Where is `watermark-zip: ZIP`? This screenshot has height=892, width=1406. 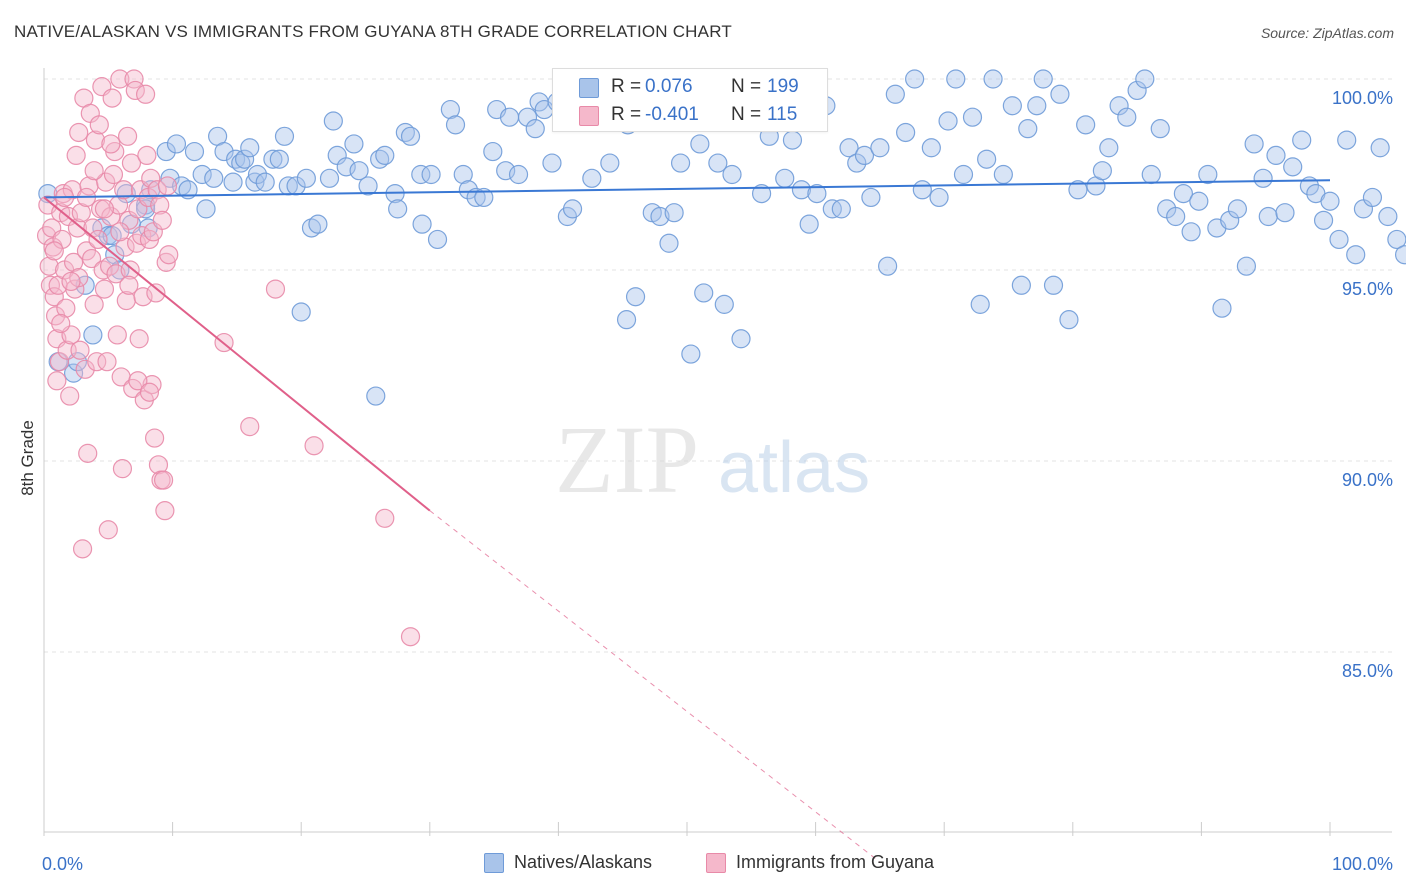 watermark-zip: ZIP is located at coordinates (627, 459).